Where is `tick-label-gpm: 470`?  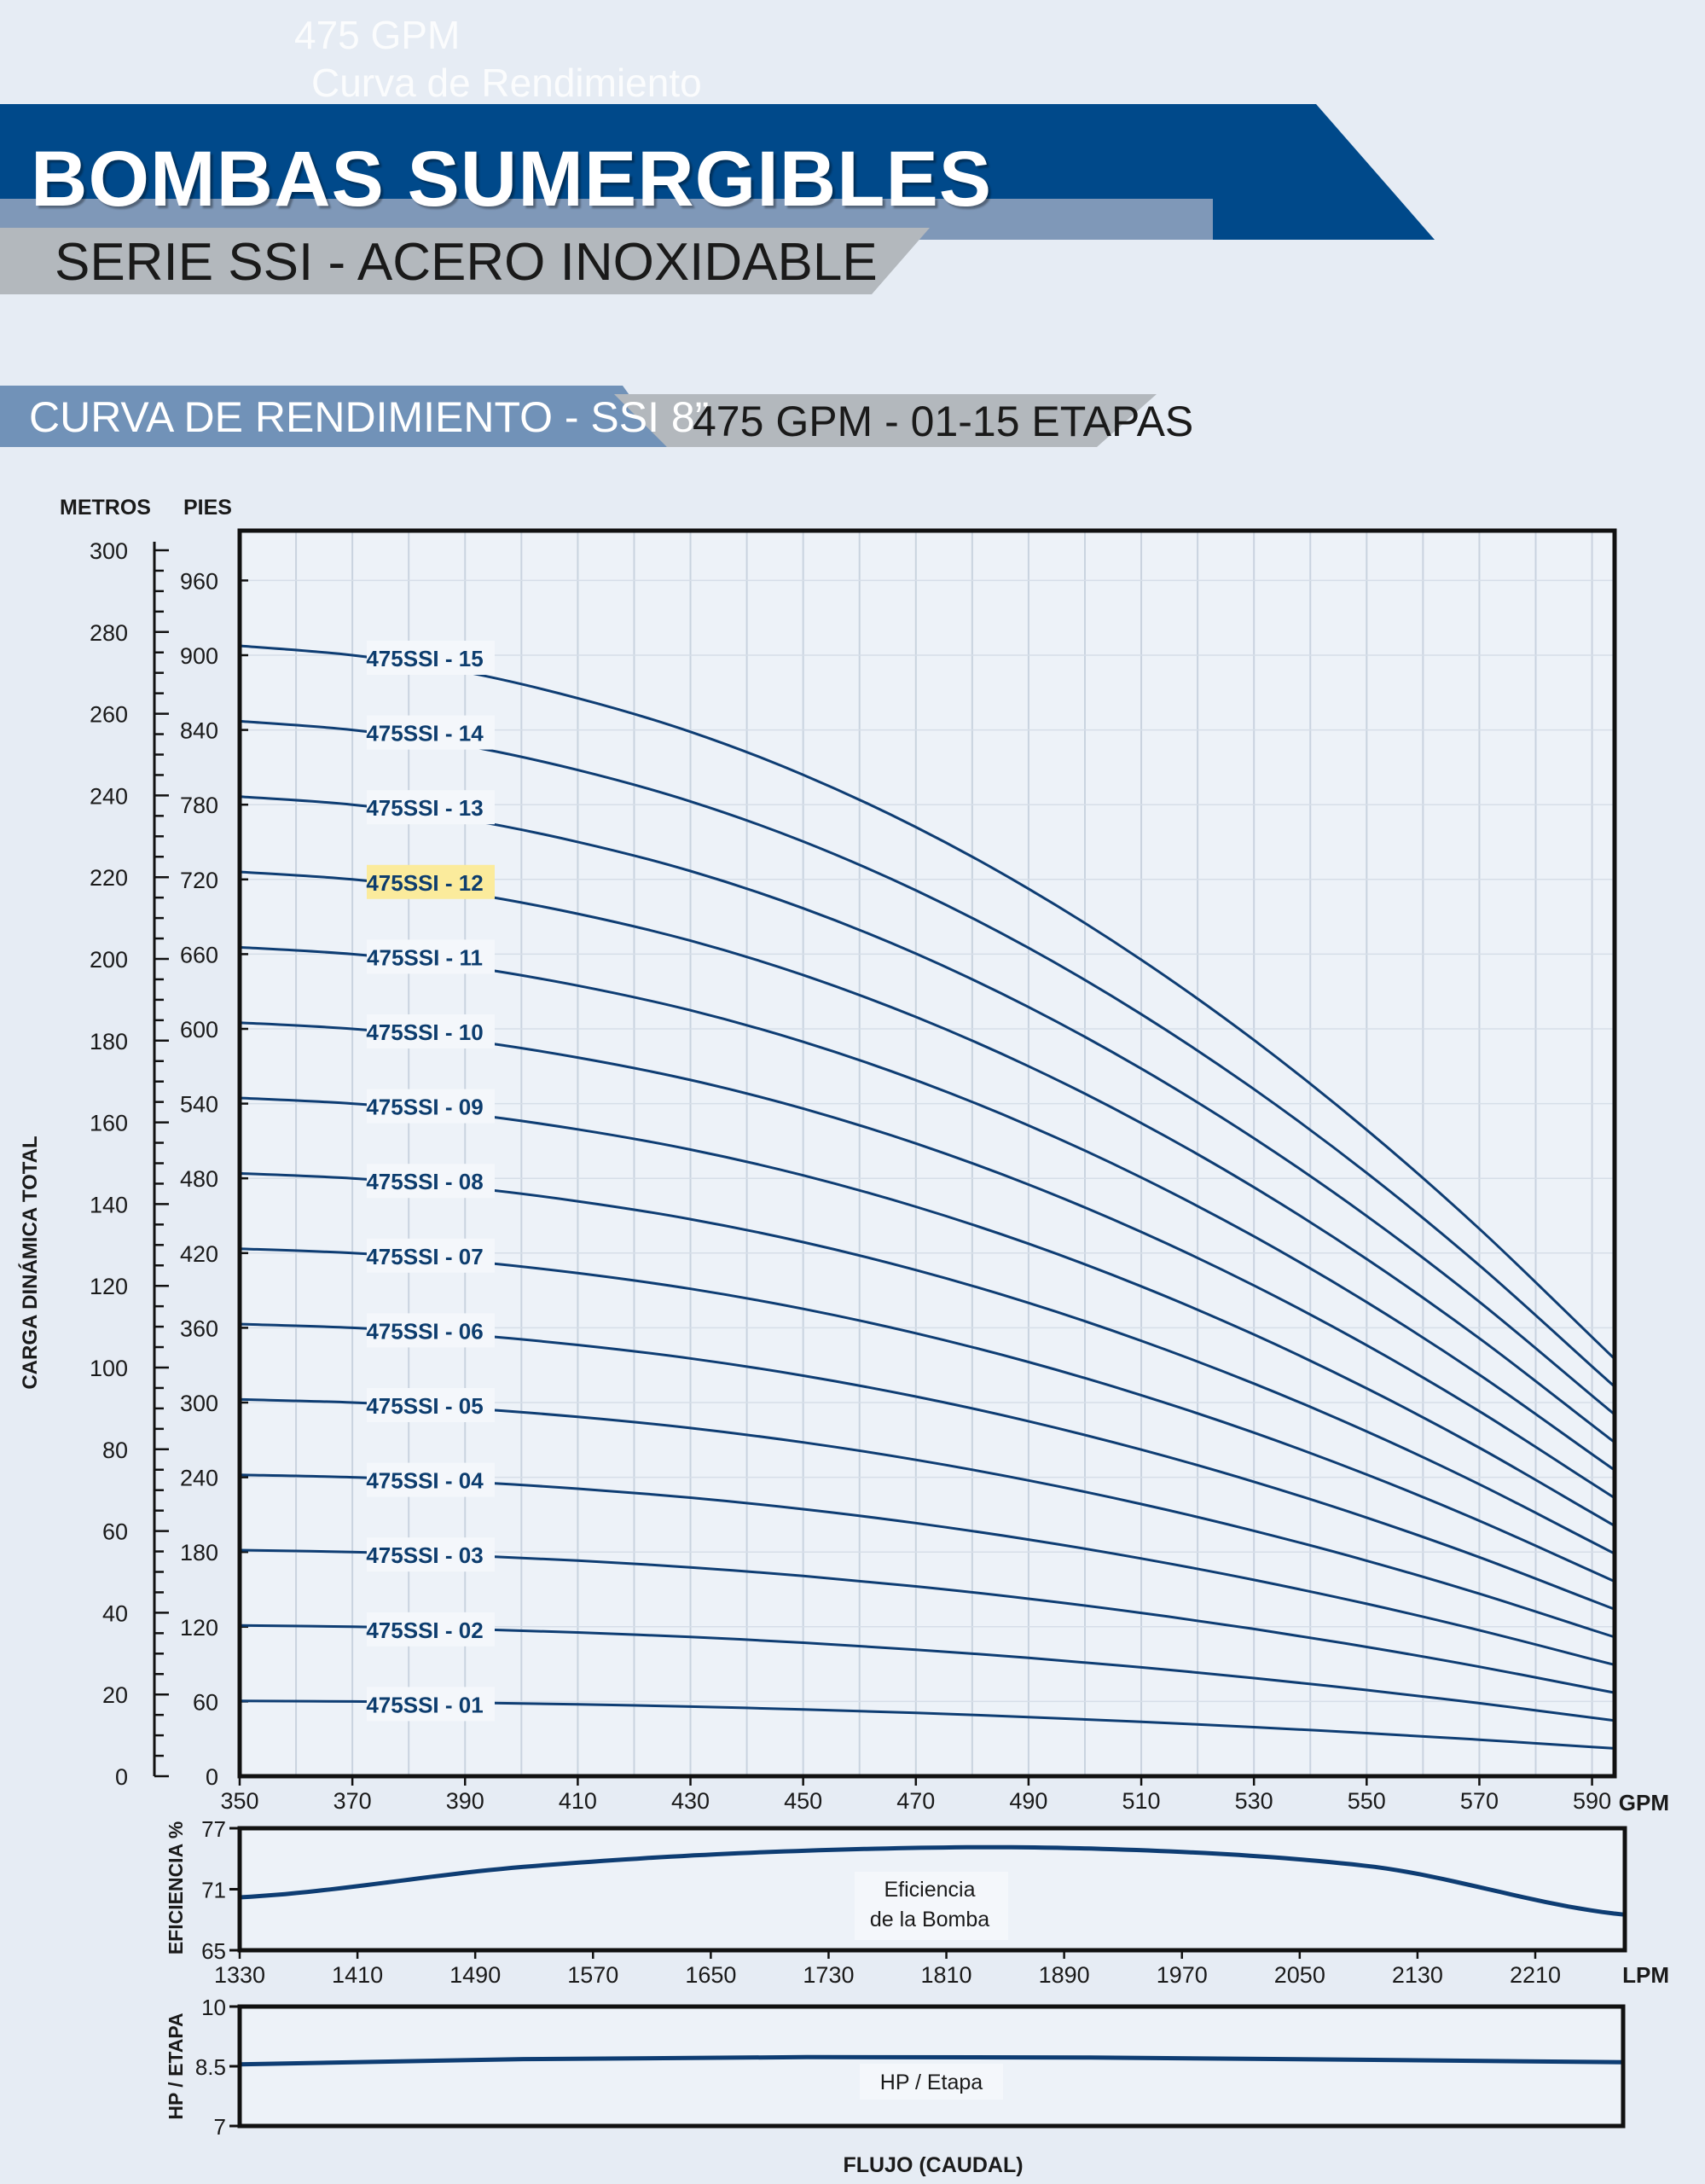 tick-label-gpm: 470 is located at coordinates (915, 1801).